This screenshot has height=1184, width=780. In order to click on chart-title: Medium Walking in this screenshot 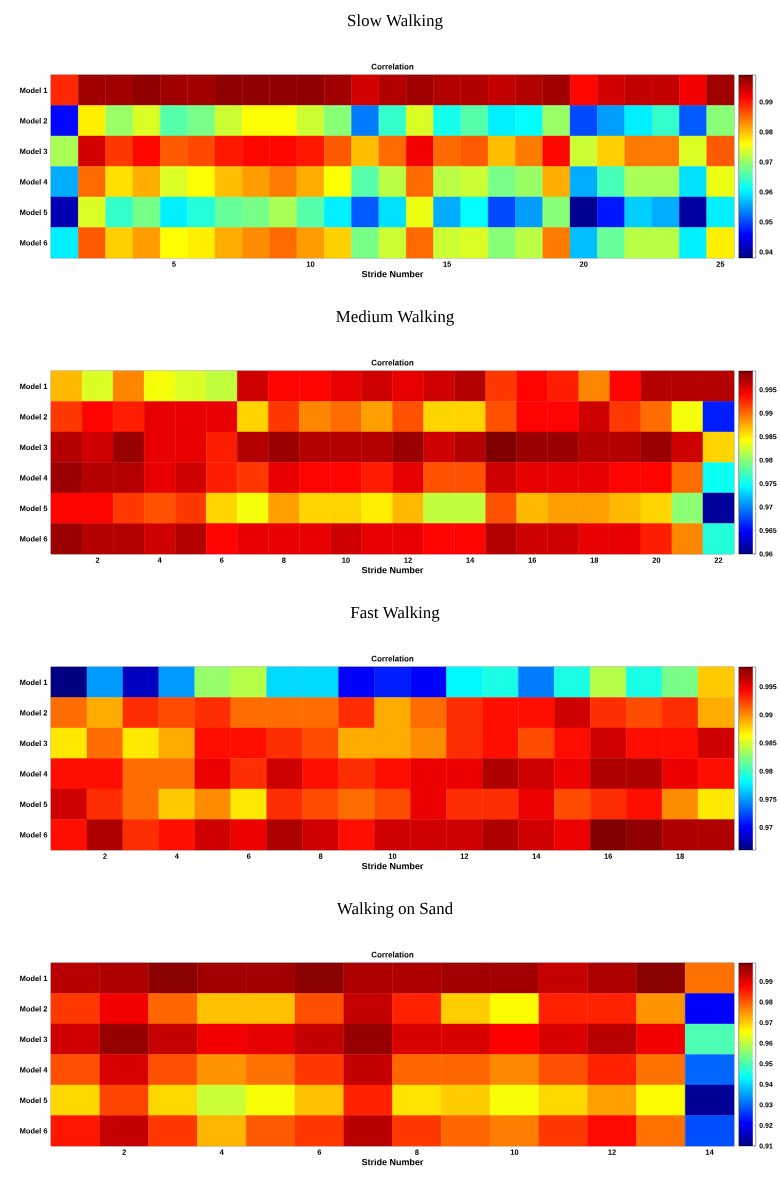, I will do `click(395, 318)`.